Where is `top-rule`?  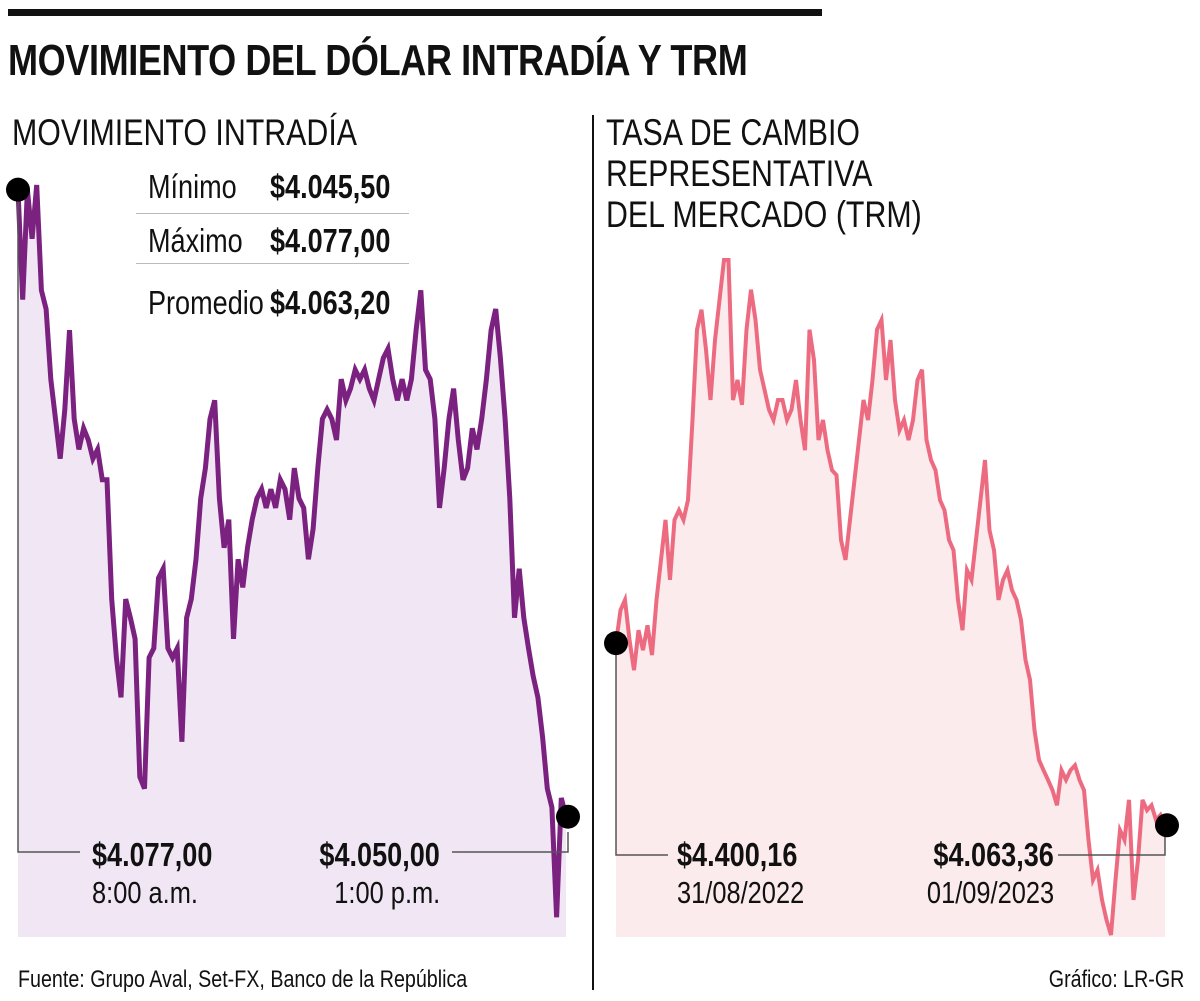
top-rule is located at coordinates (415, 12).